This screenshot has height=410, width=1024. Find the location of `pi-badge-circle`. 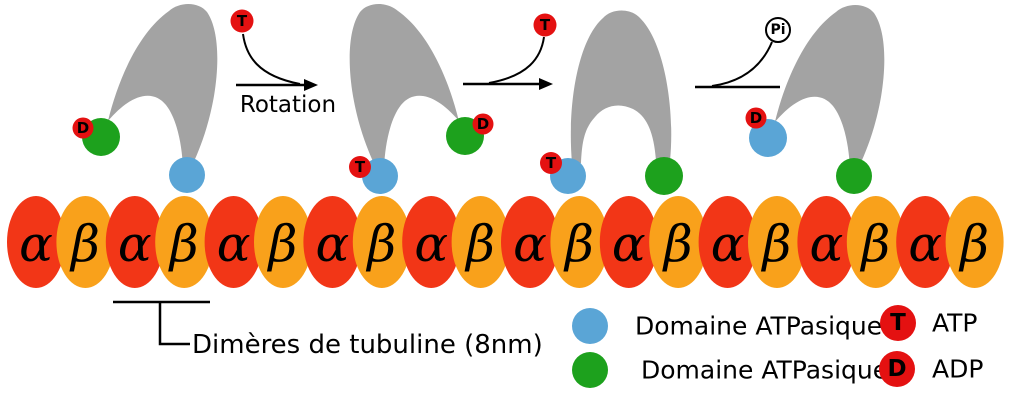

pi-badge-circle is located at coordinates (778, 30).